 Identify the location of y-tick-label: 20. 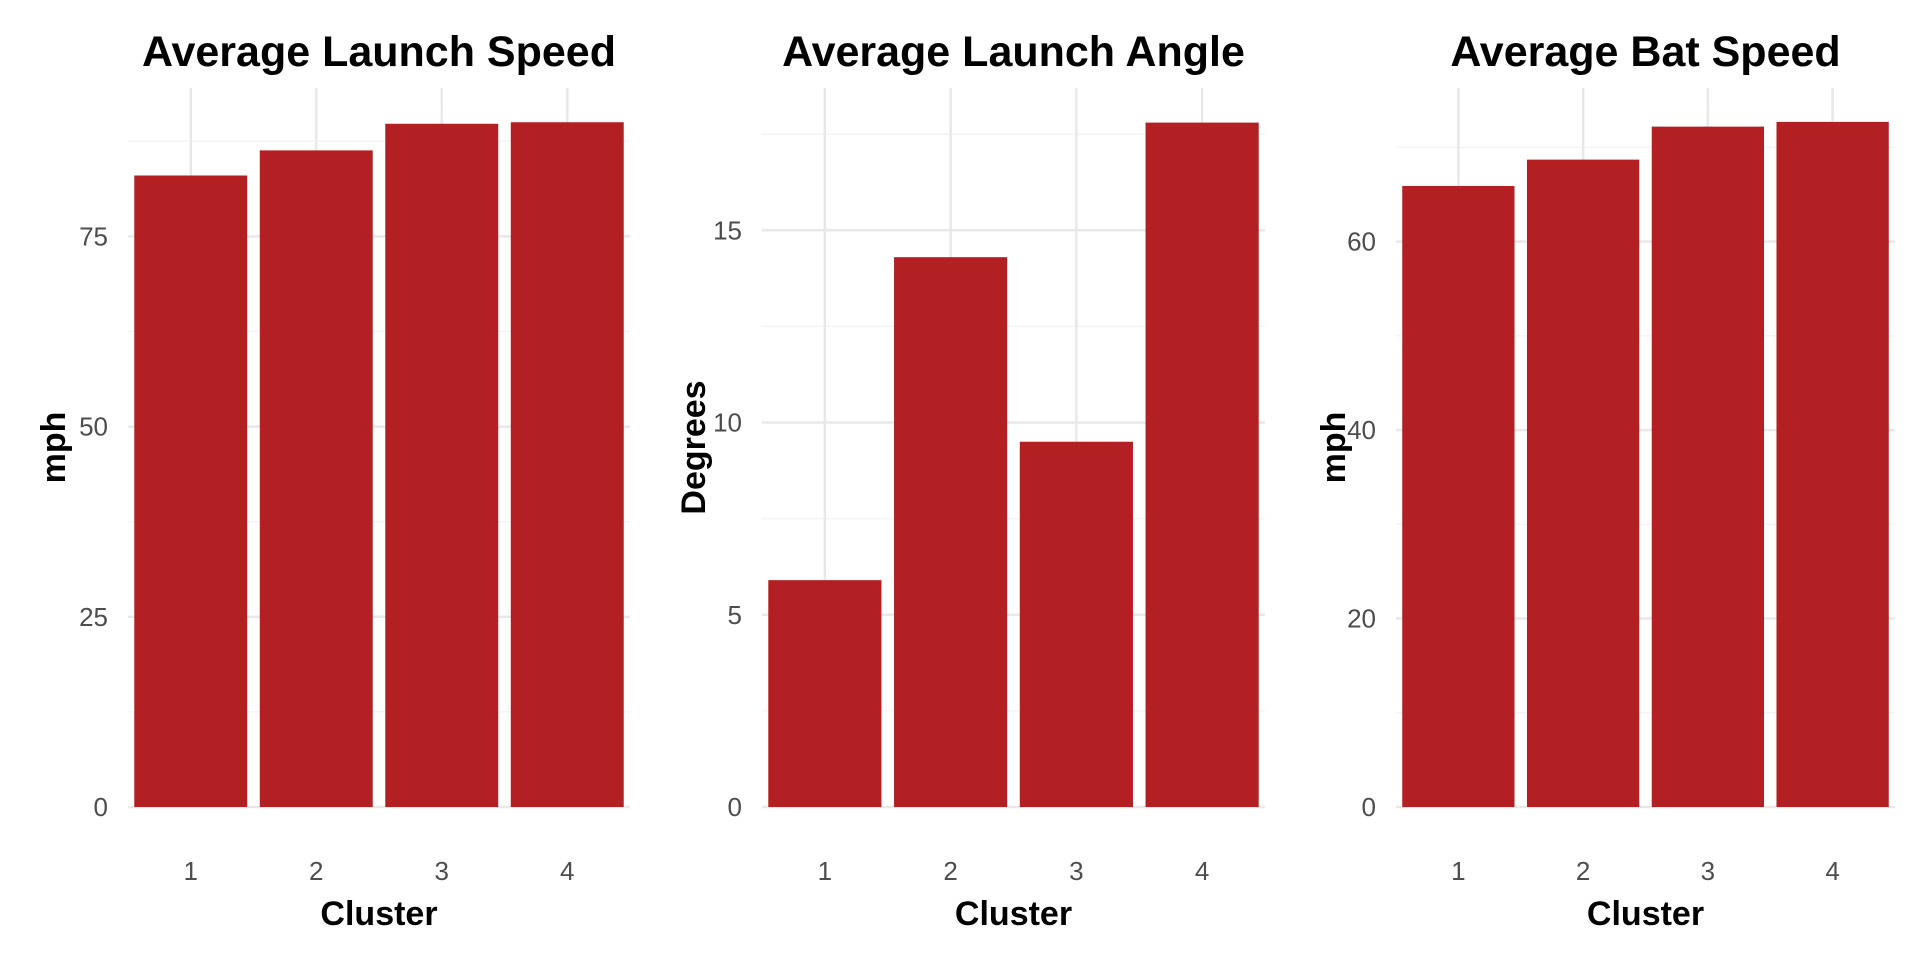
(1361, 619).